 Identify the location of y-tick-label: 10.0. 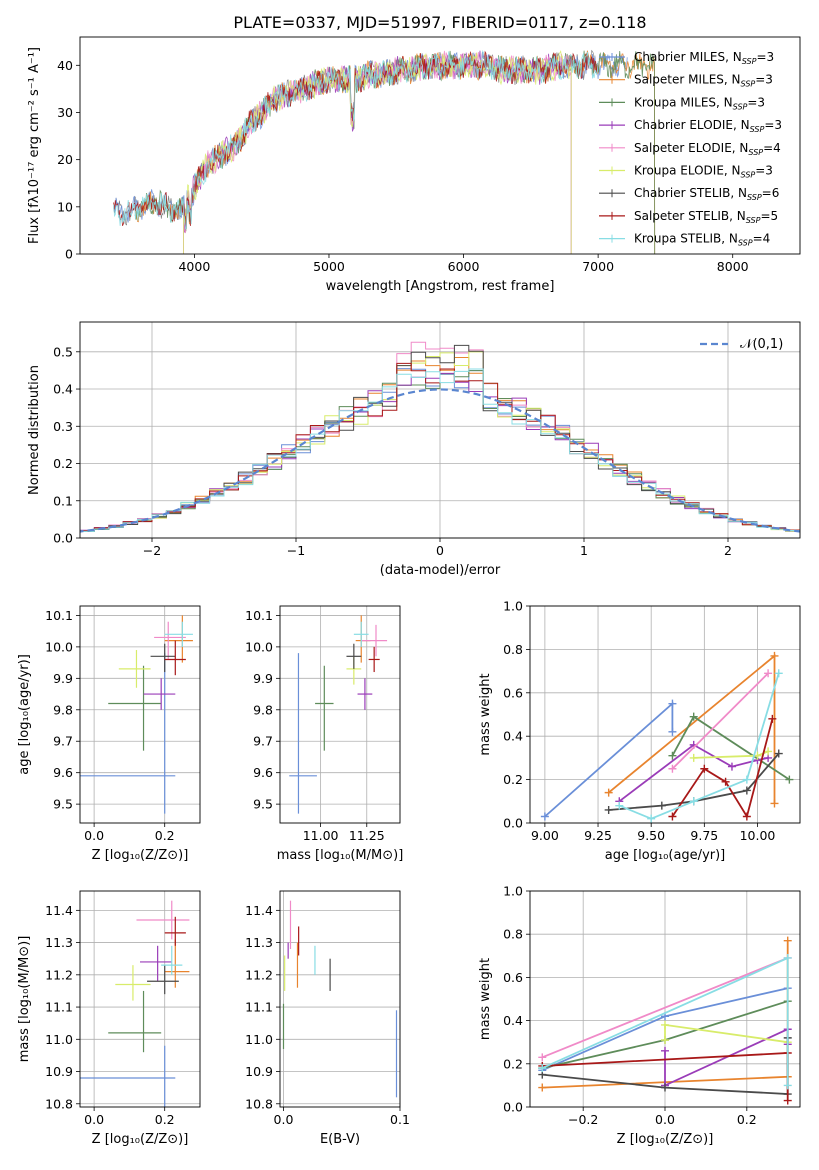
(59, 646).